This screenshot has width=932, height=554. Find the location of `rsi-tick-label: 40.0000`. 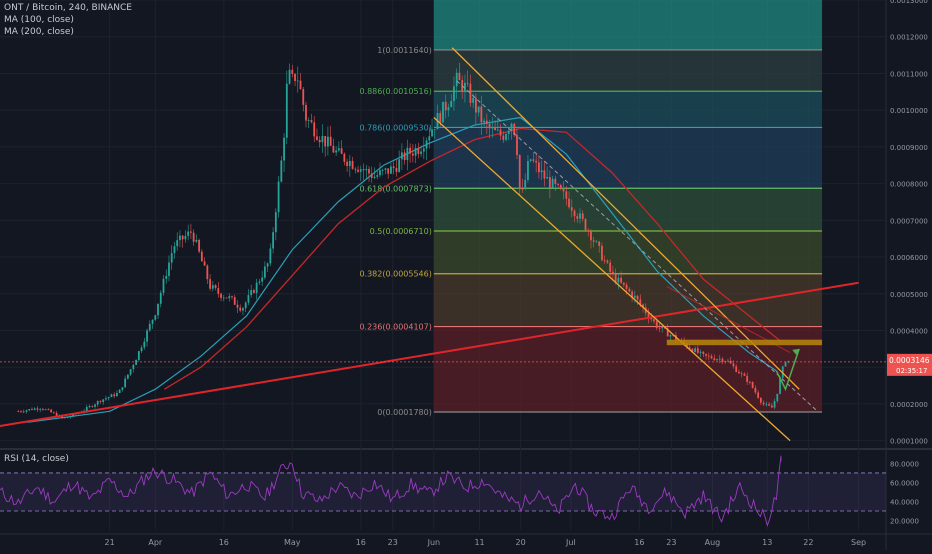

rsi-tick-label: 40.0000 is located at coordinates (904, 502).